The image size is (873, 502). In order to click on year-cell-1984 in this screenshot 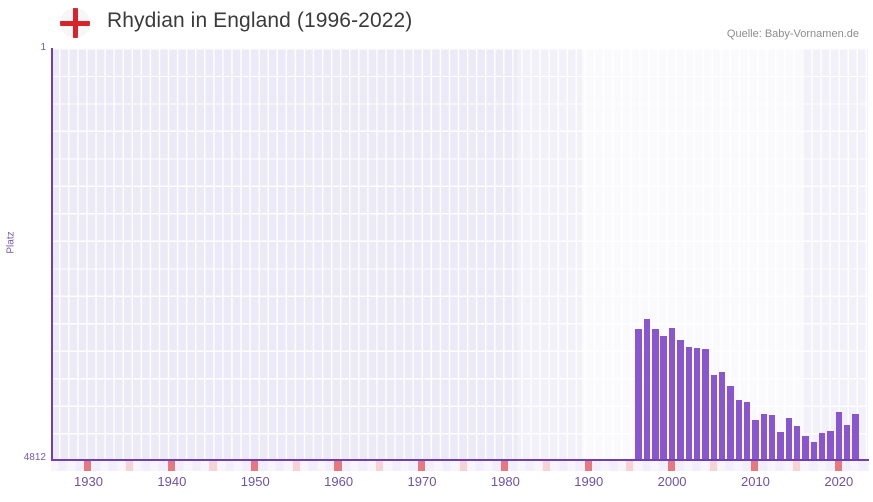, I will do `click(538, 466)`.